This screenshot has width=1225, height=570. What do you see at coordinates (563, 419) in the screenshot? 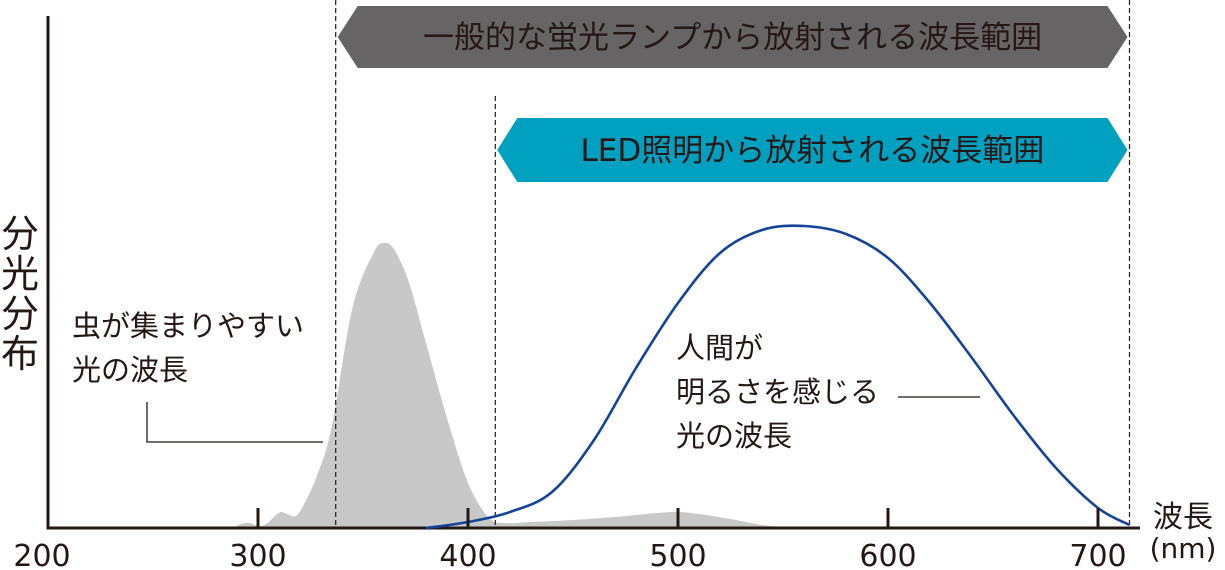
I see `annotation-leaders` at bounding box center [563, 419].